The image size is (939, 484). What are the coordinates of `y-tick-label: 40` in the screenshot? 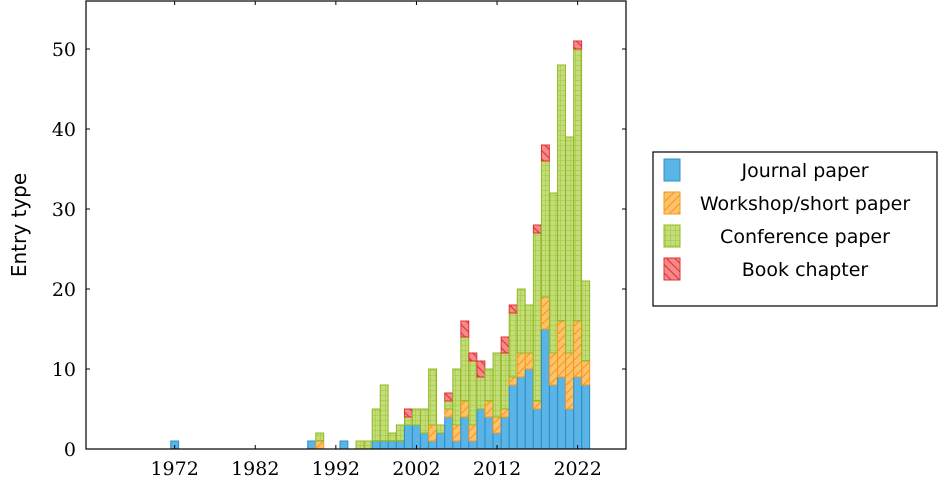 It's located at (64, 130).